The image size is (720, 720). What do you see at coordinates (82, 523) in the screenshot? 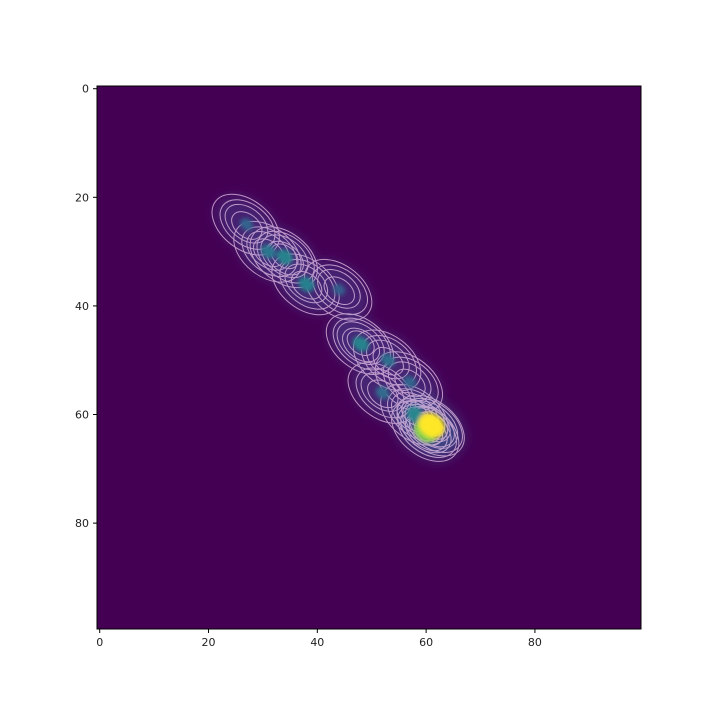
I see `y-tick-label-4: 80` at bounding box center [82, 523].